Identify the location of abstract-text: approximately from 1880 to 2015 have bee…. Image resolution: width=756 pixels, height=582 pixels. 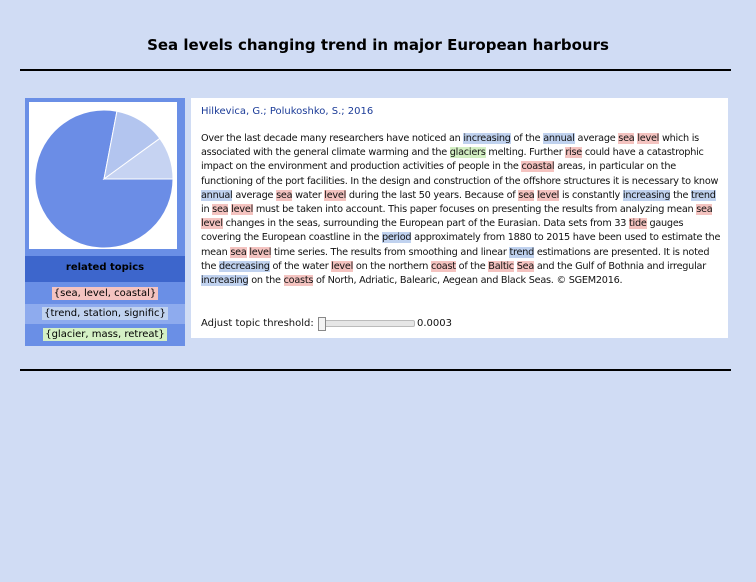
(461, 245).